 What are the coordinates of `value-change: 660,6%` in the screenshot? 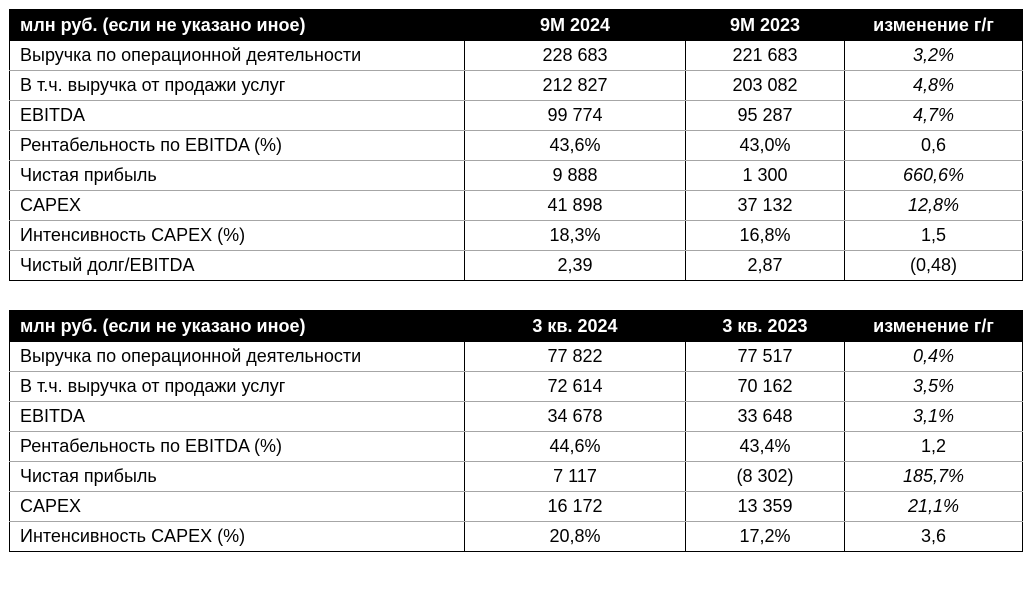 It's located at (933, 175).